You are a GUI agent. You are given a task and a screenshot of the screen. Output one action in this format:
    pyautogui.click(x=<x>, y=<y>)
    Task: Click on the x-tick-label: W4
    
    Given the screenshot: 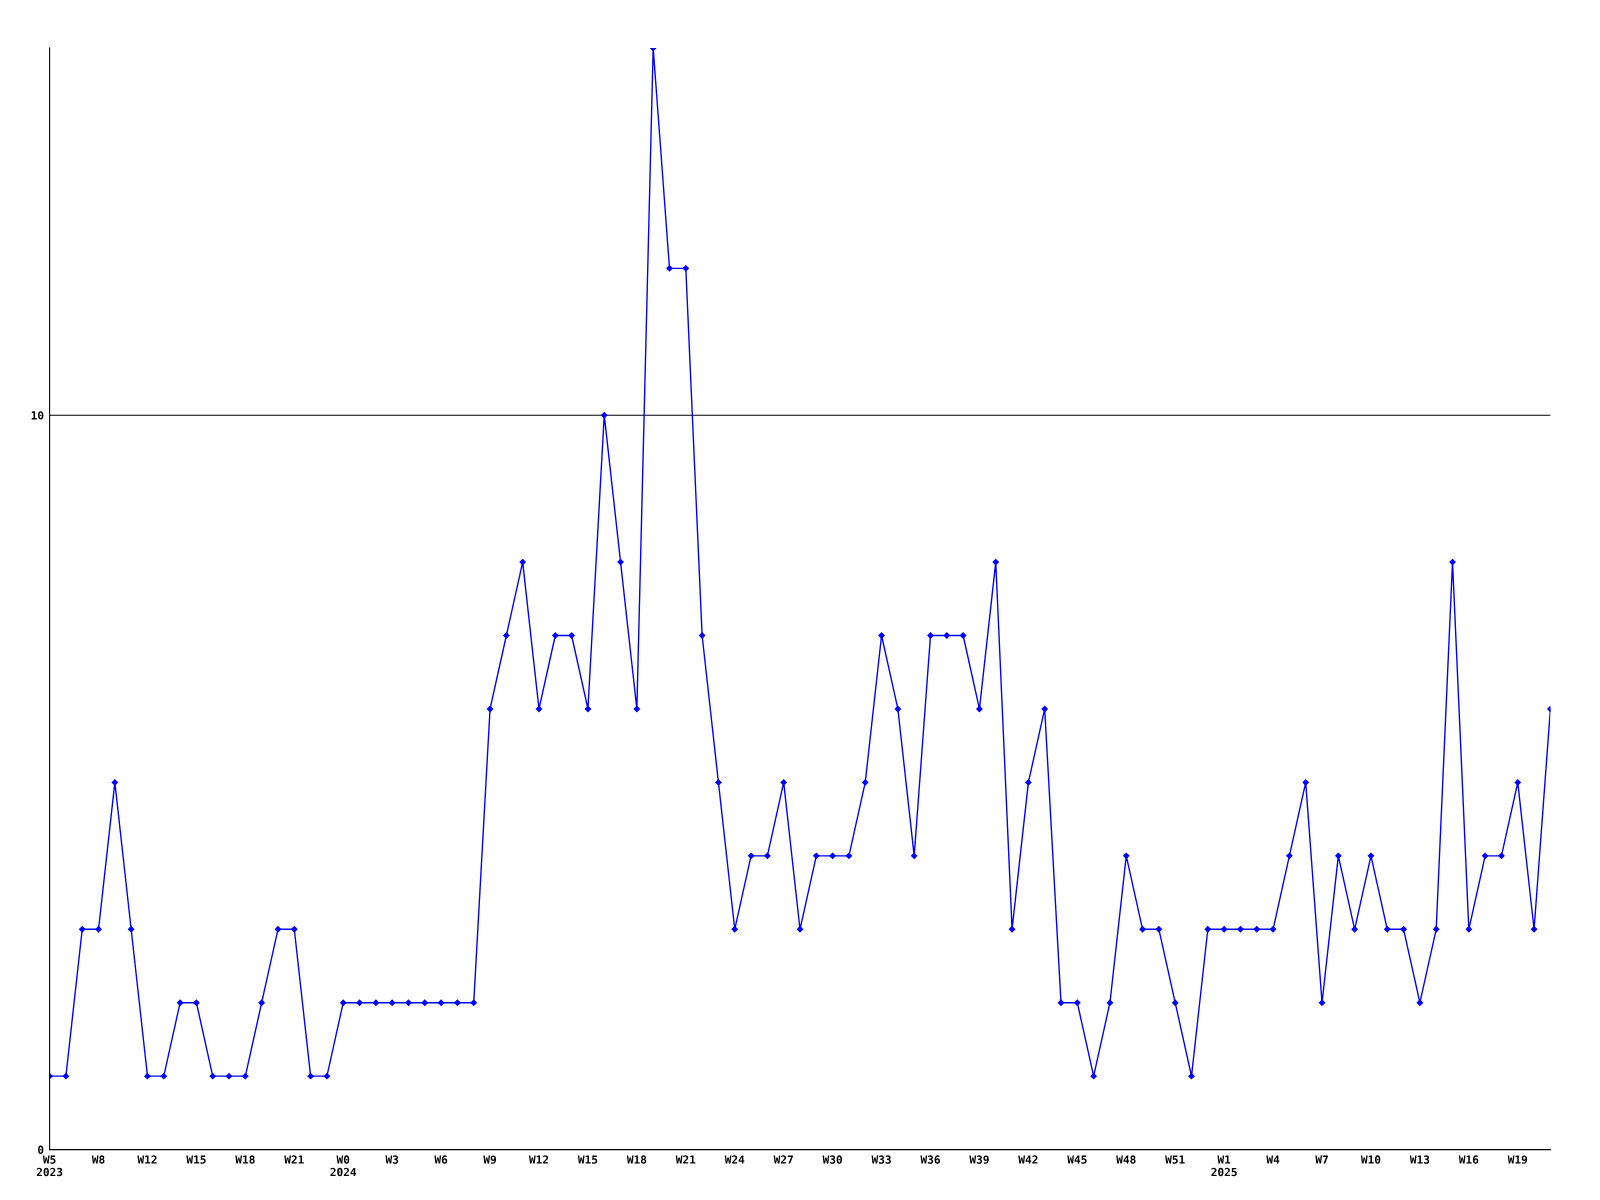 What is the action you would take?
    pyautogui.click(x=1273, y=1159)
    